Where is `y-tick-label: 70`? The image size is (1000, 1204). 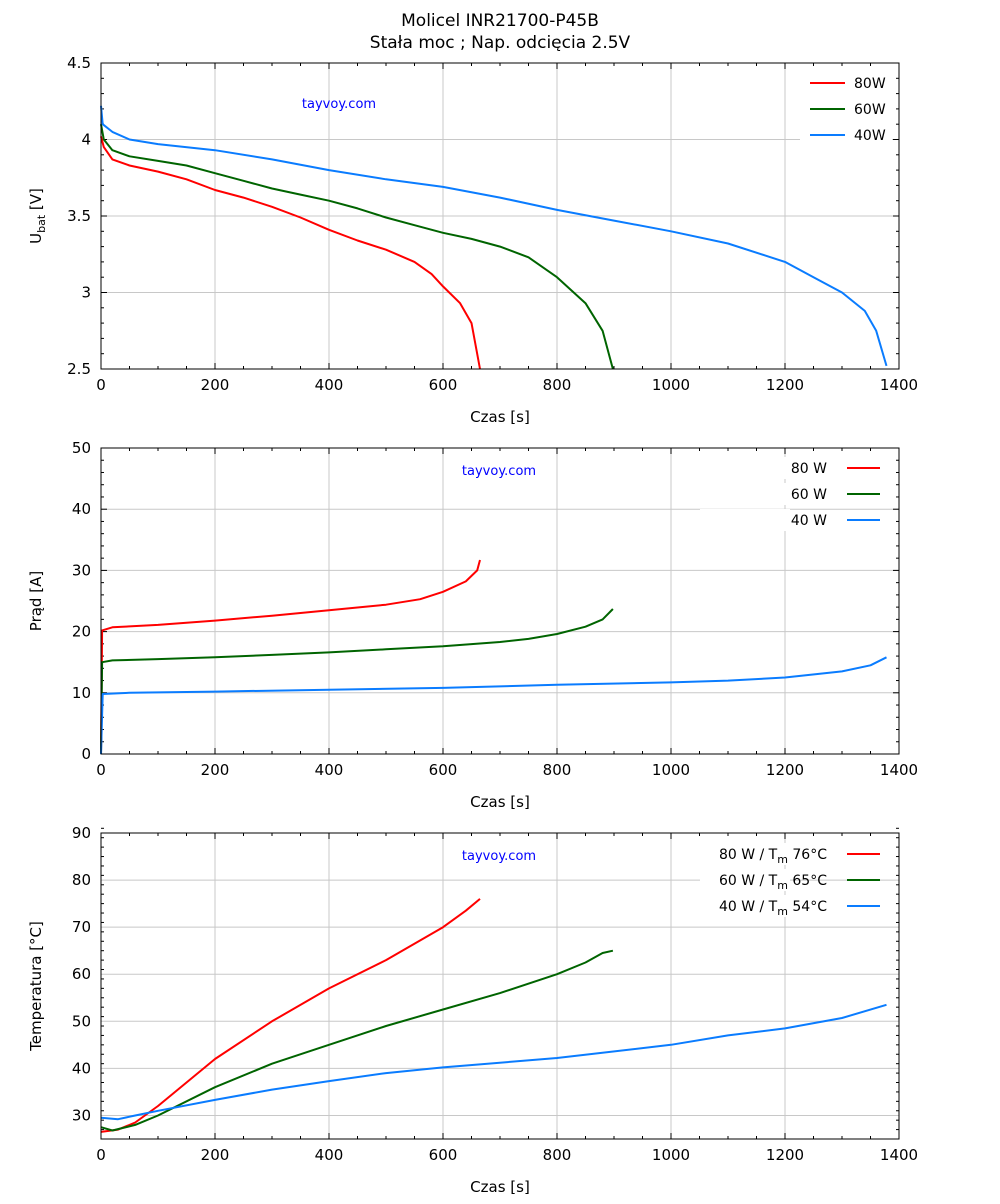 y-tick-label: 70 is located at coordinates (81, 927).